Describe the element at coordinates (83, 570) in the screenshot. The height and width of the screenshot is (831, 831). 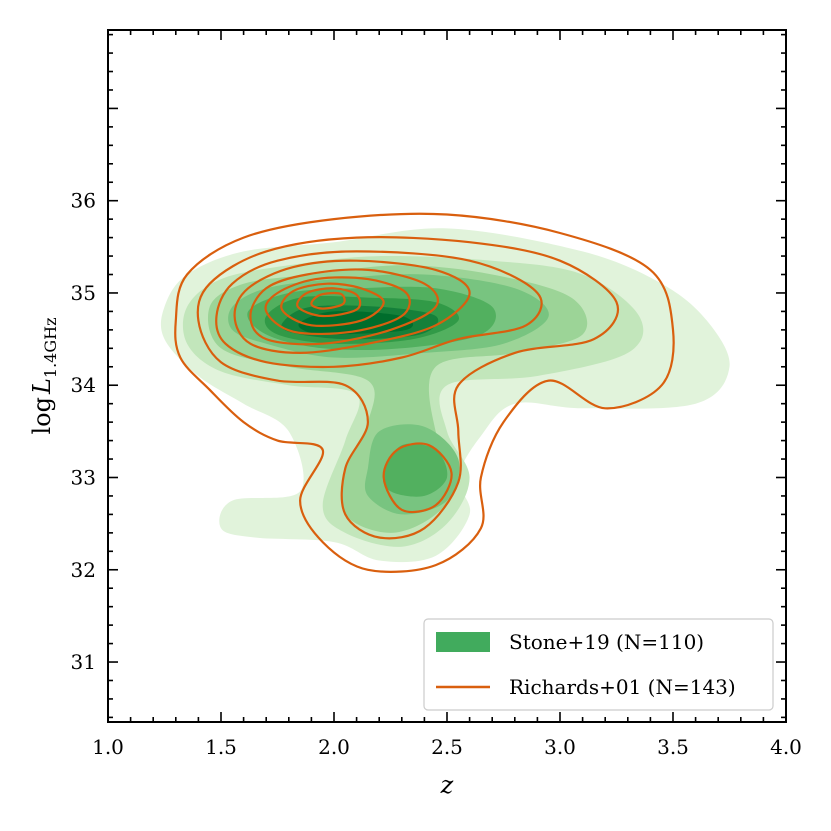
I see `y-tick-label: 32` at that location.